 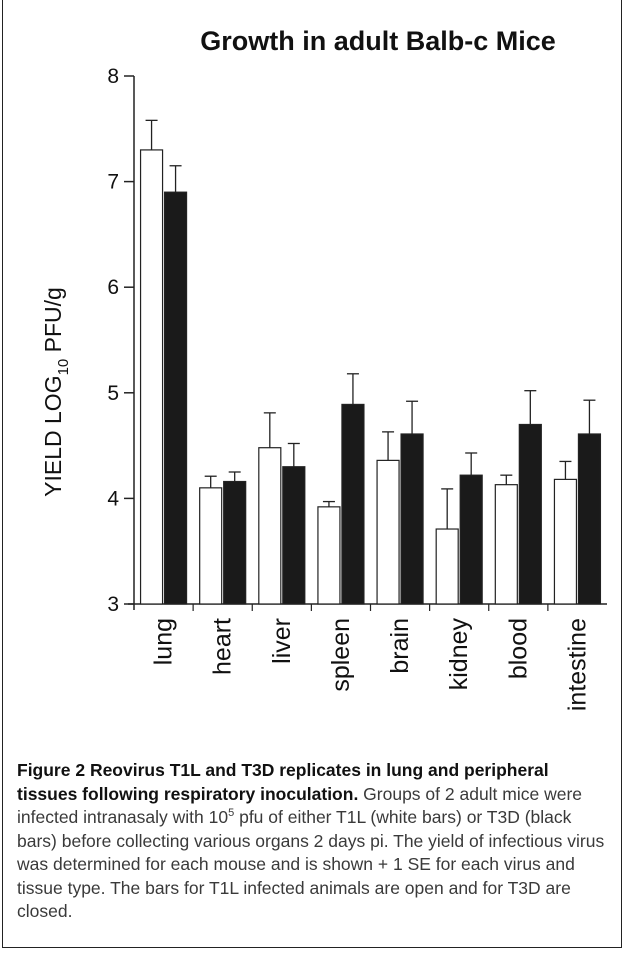 What do you see at coordinates (211, 546) in the screenshot?
I see `bar-t1l-heart` at bounding box center [211, 546].